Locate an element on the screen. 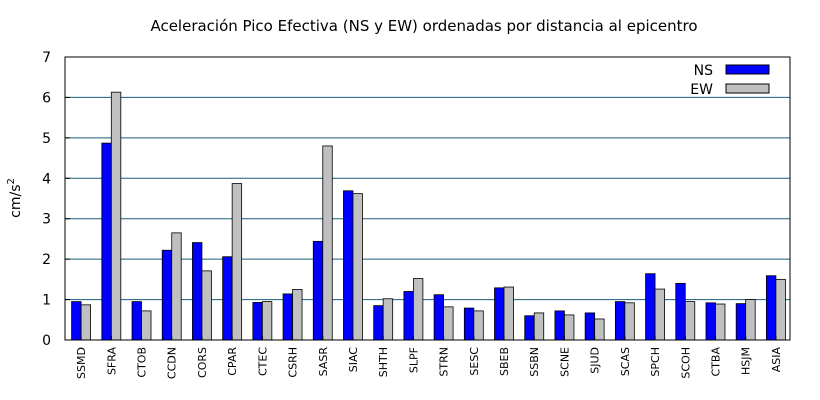 The width and height of the screenshot is (820, 400). x-tick-label: SCNE is located at coordinates (564, 362).